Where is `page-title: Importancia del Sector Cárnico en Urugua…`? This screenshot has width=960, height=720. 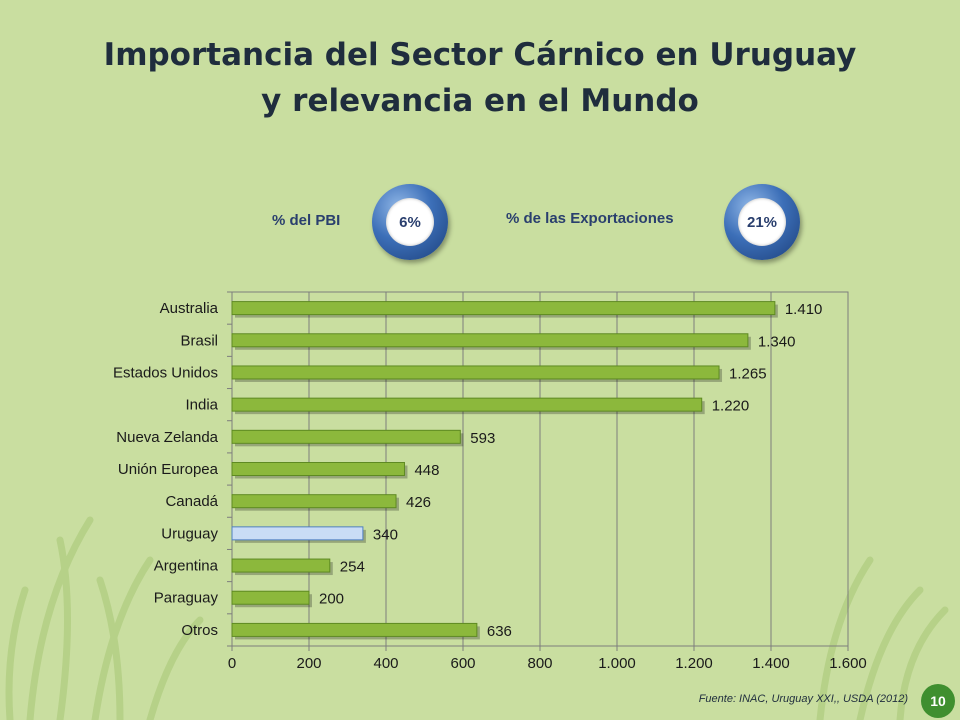 page-title: Importancia del Sector Cárnico en Urugua… is located at coordinates (480, 78).